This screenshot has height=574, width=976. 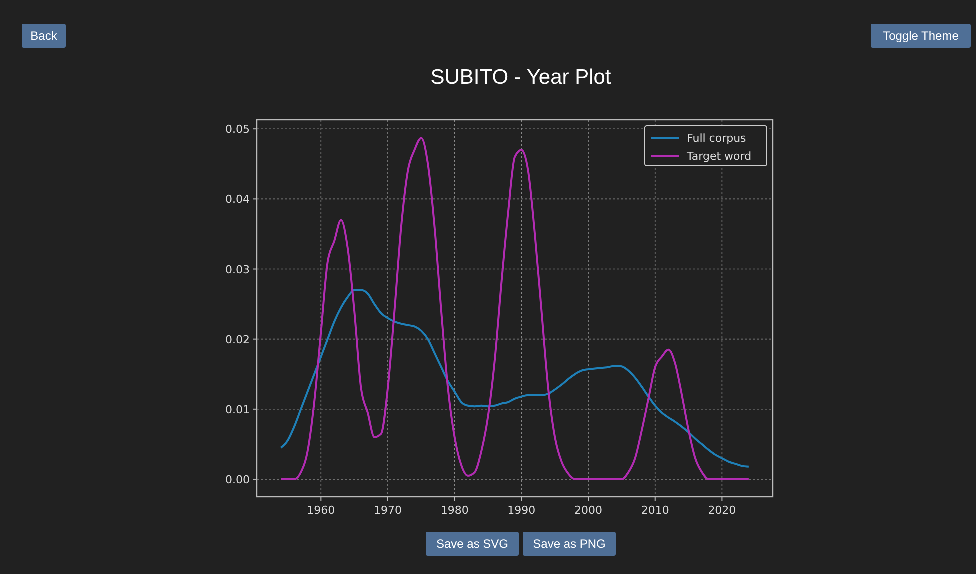 I want to click on button: Back, so click(x=44, y=36).